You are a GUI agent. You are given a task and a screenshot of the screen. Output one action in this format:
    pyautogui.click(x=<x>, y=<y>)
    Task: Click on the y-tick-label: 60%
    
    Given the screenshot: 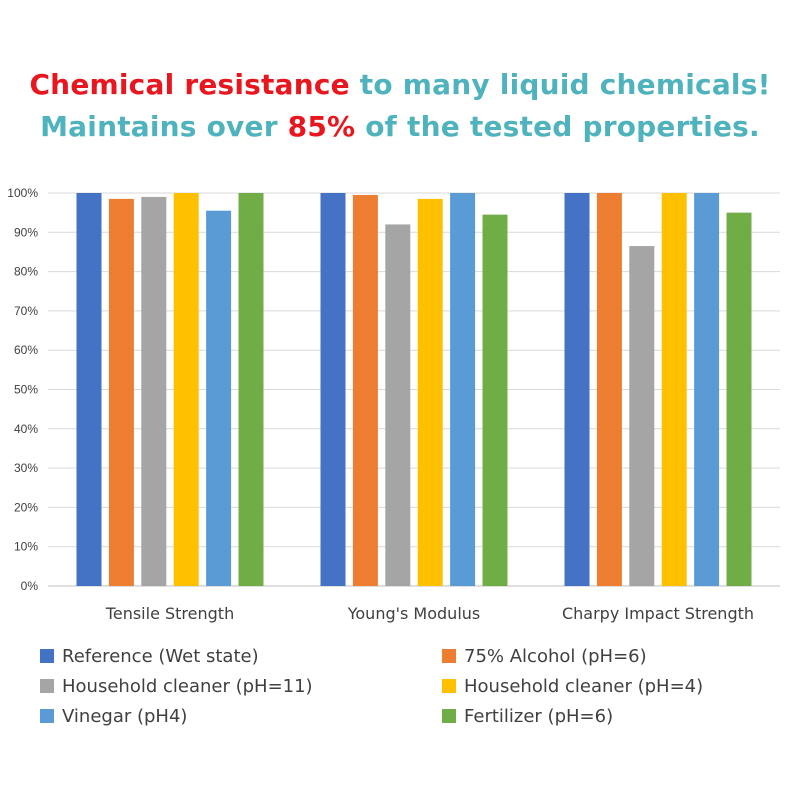 What is the action you would take?
    pyautogui.click(x=26, y=350)
    